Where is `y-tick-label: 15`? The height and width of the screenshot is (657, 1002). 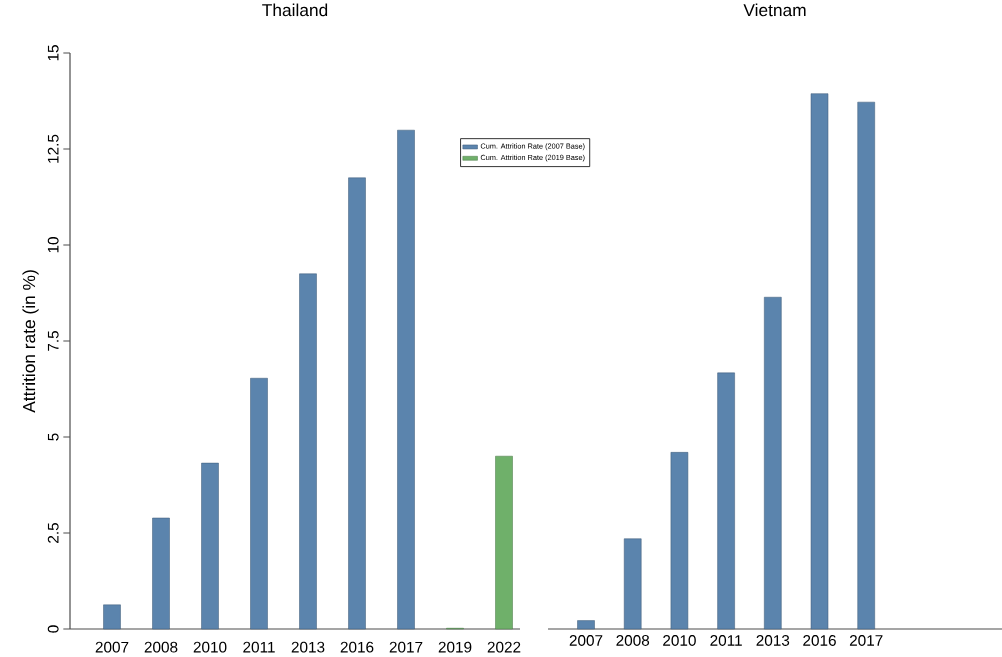
y-tick-label: 15 is located at coordinates (53, 53).